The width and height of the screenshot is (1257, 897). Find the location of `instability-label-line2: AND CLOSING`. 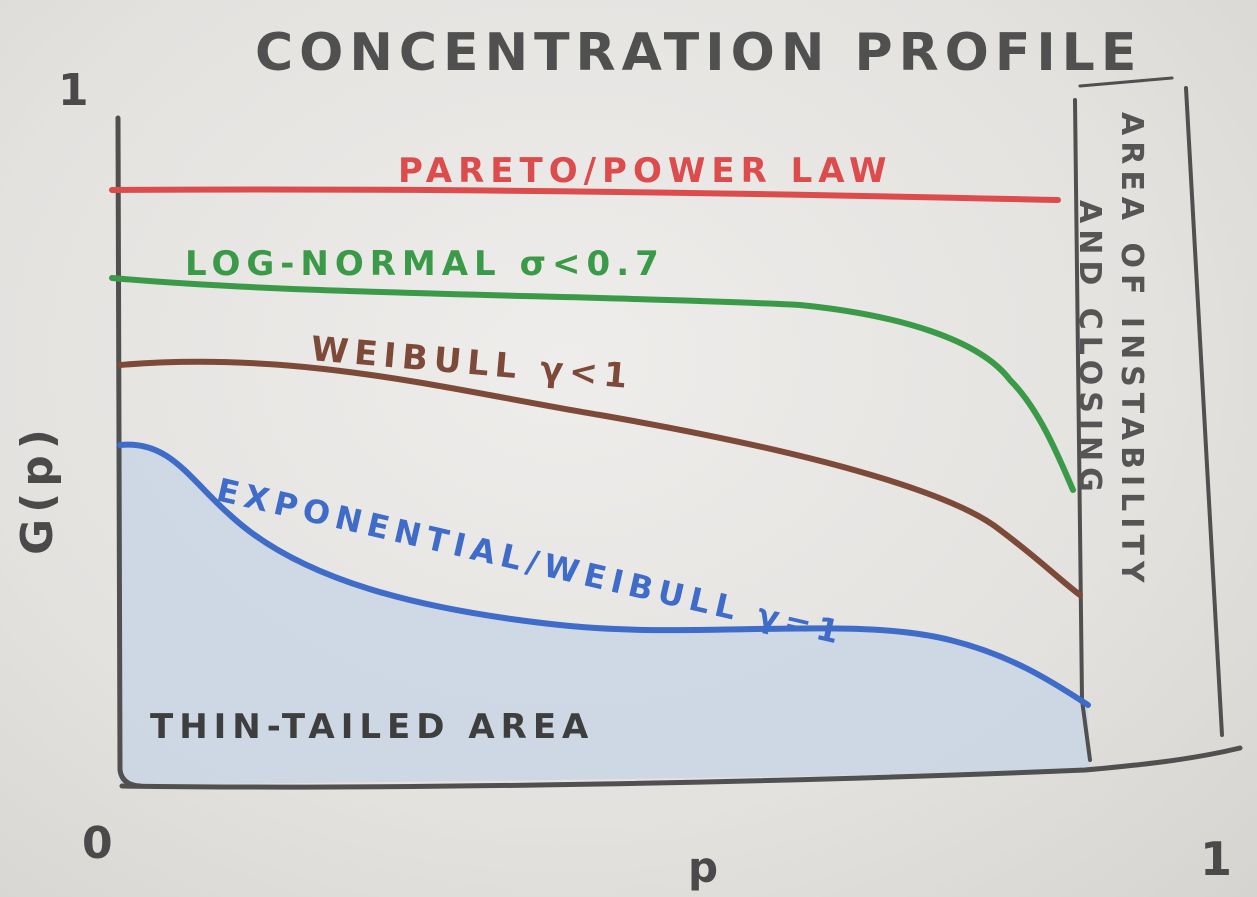

instability-label-line2: AND CLOSING is located at coordinates (1089, 349).